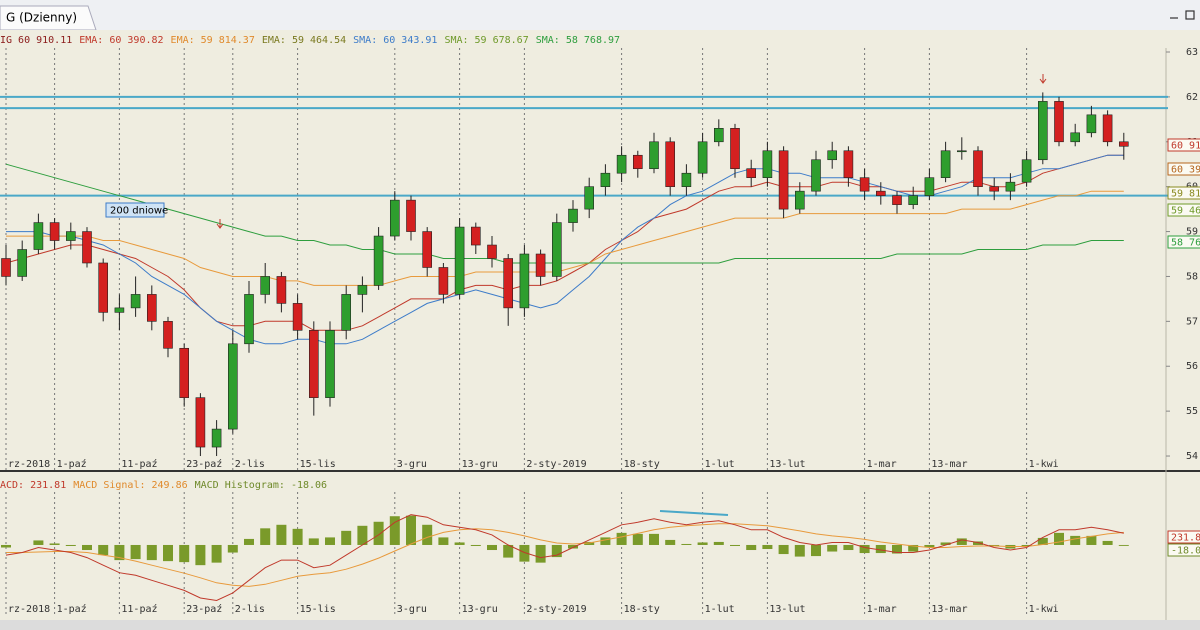  I want to click on legend-item: SMA: 58 768.97, so click(578, 40).